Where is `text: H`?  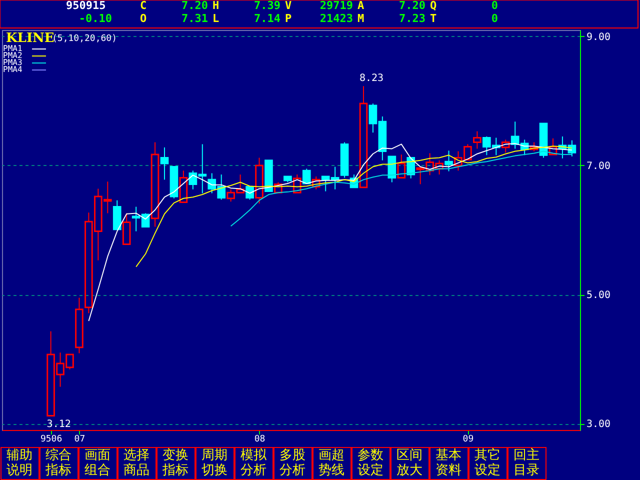
text: H is located at coordinates (216, 6).